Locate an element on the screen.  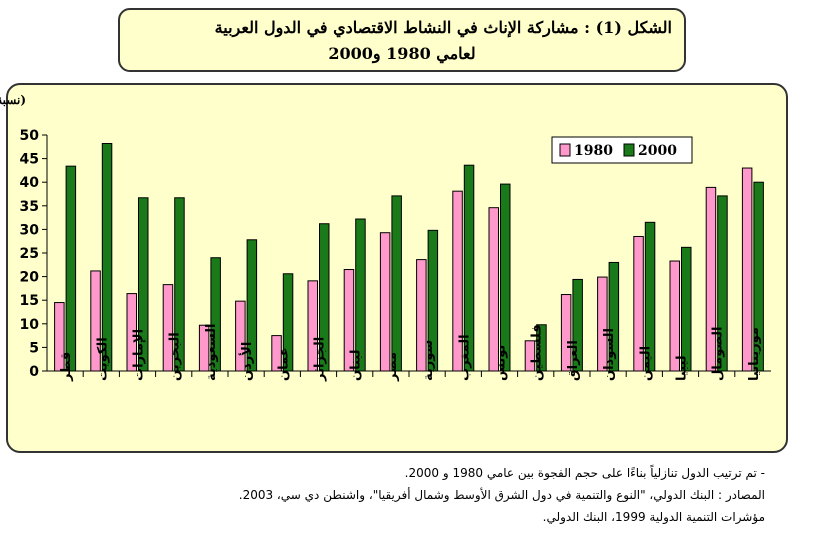
y-axis-label: (نسبة مئوية) is located at coordinates (13, 100).